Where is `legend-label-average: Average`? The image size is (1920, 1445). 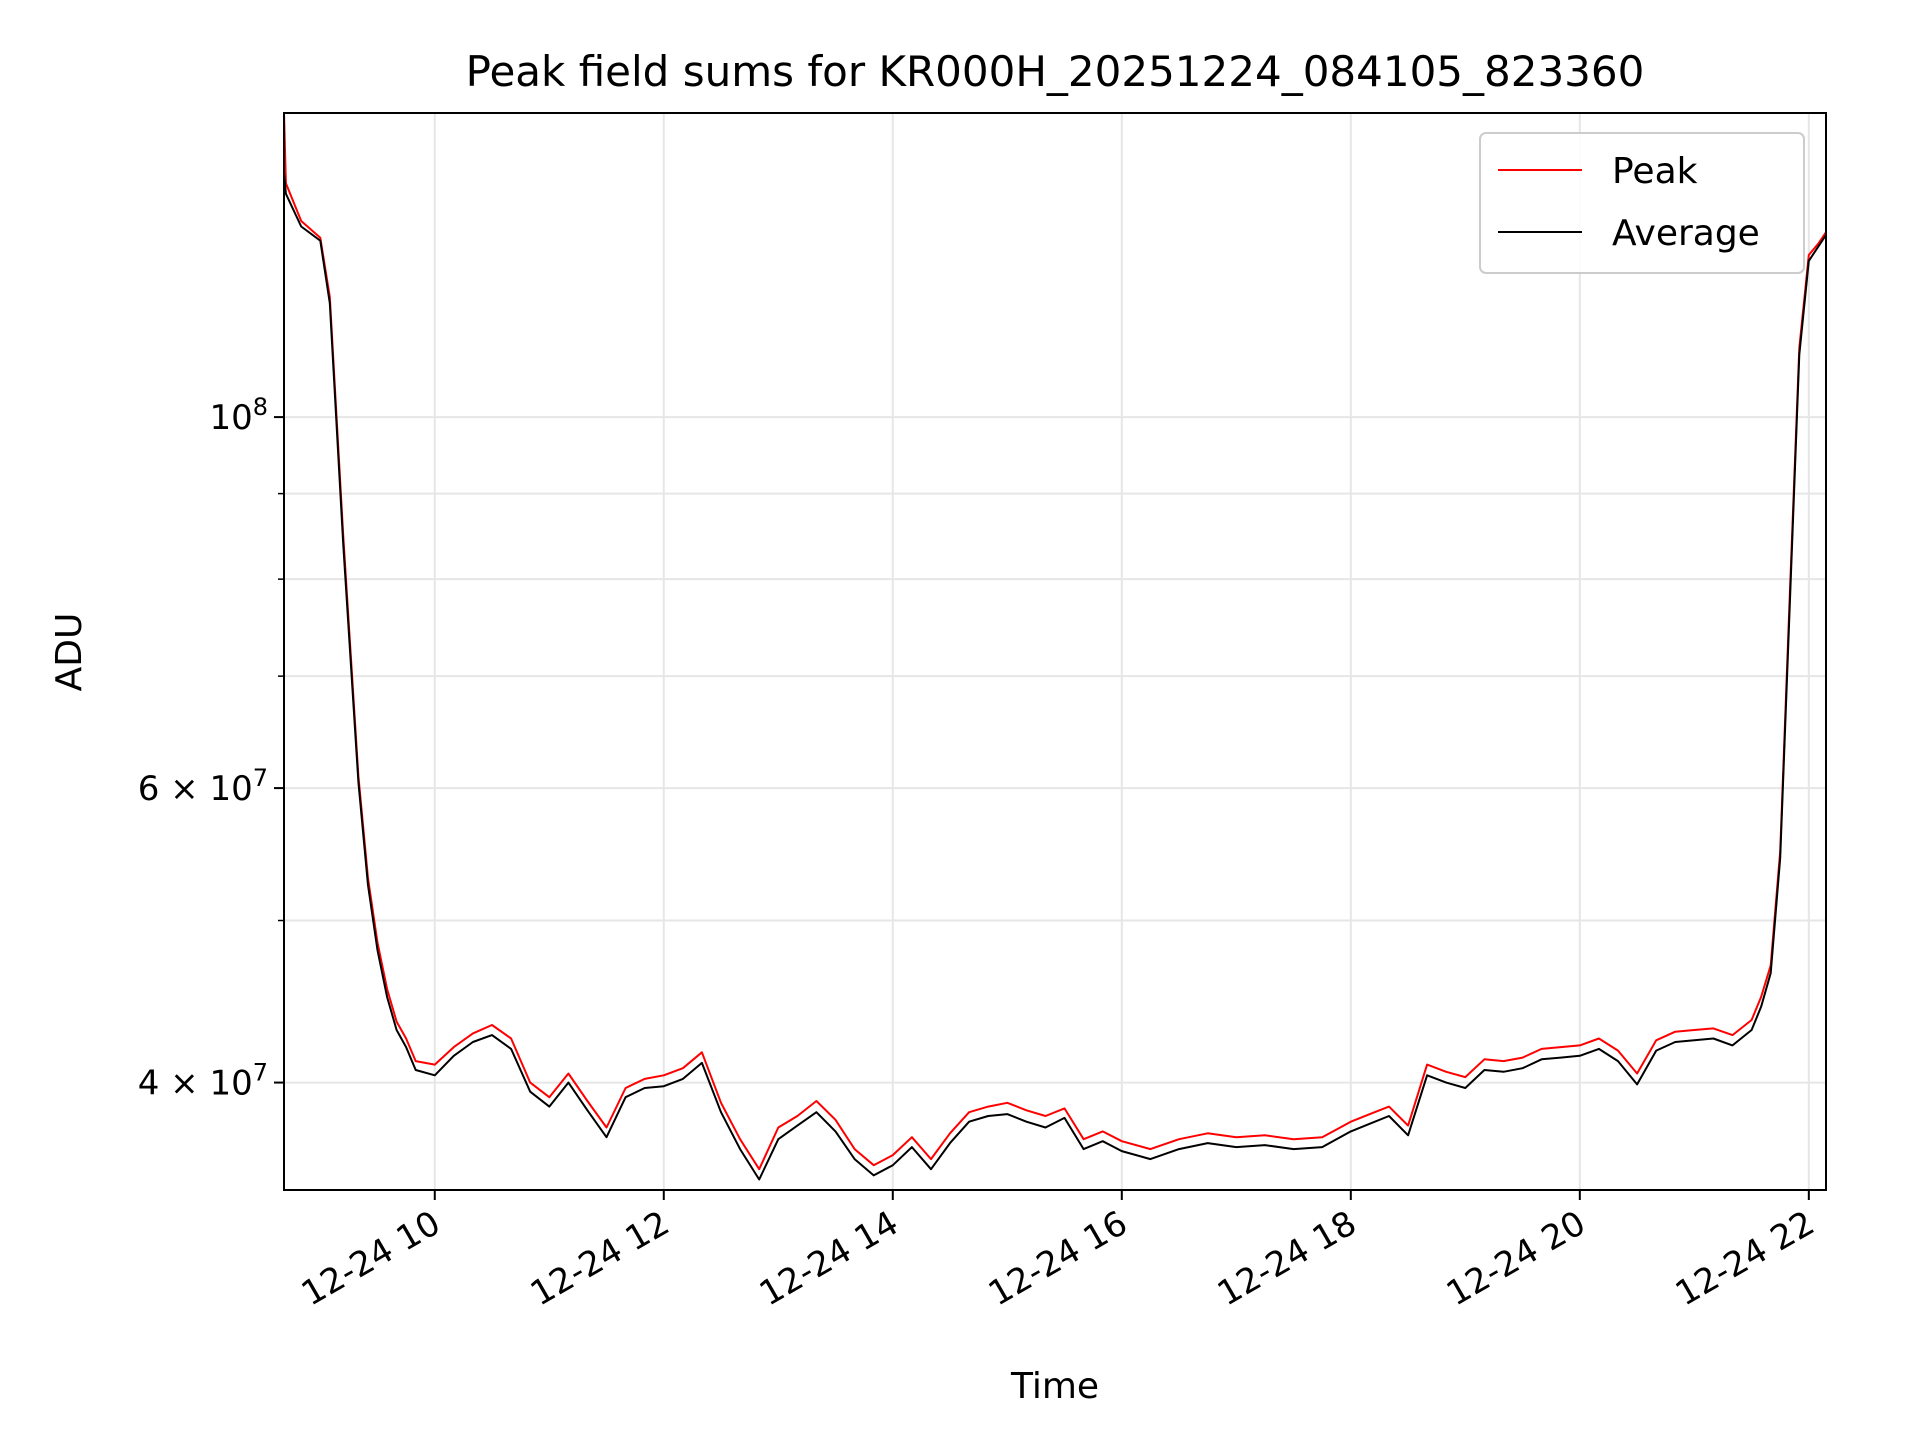 legend-label-average: Average is located at coordinates (1686, 233).